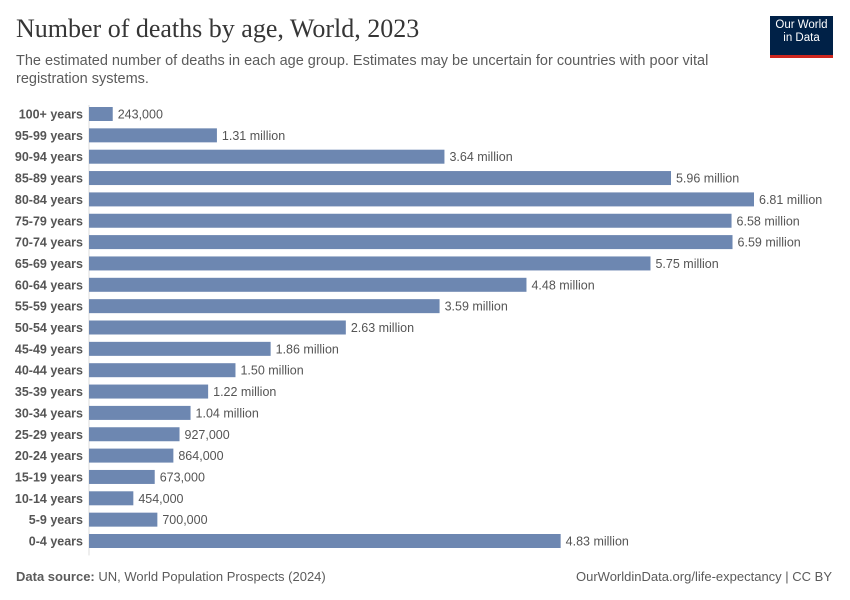  Describe the element at coordinates (49, 477) in the screenshot. I see `category-label: 15-19 years` at that location.